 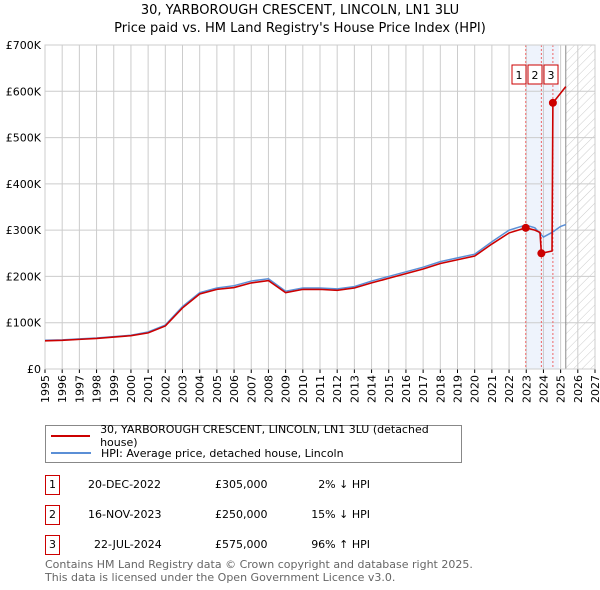 I want to click on x-tick-label: 2007, so click(x=251, y=389).